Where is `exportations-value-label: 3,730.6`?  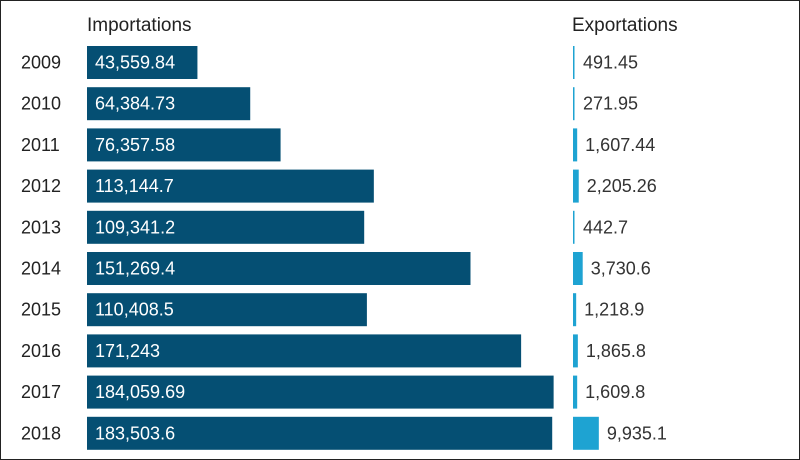
exportations-value-label: 3,730.6 is located at coordinates (621, 269).